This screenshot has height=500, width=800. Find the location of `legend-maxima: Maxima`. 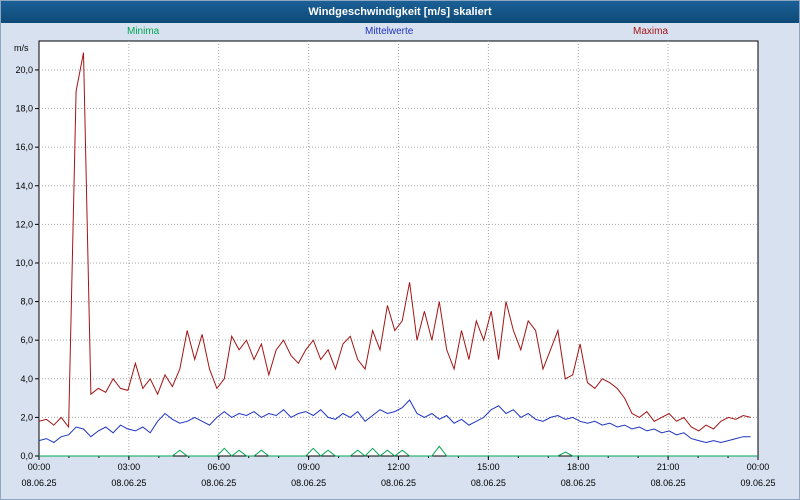

legend-maxima: Maxima is located at coordinates (651, 31).